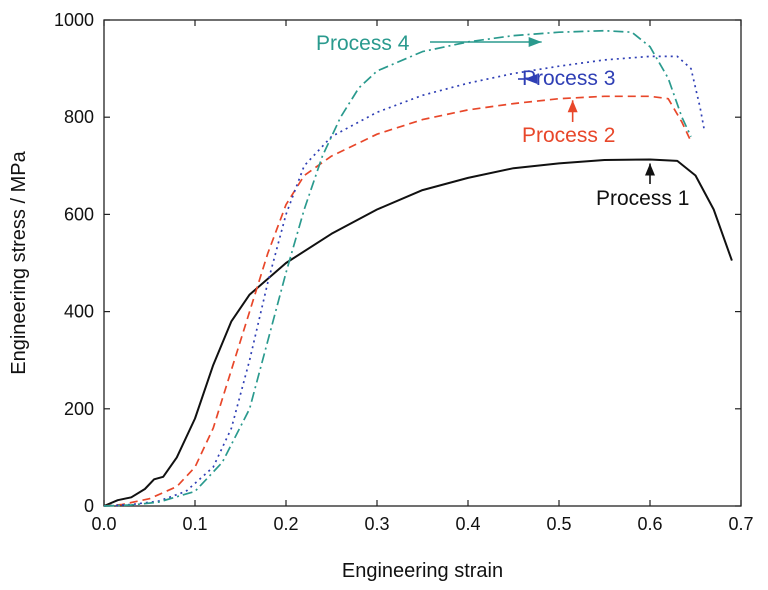 This screenshot has width=768, height=590. I want to click on x-tick-label: 0.5, so click(558, 524).